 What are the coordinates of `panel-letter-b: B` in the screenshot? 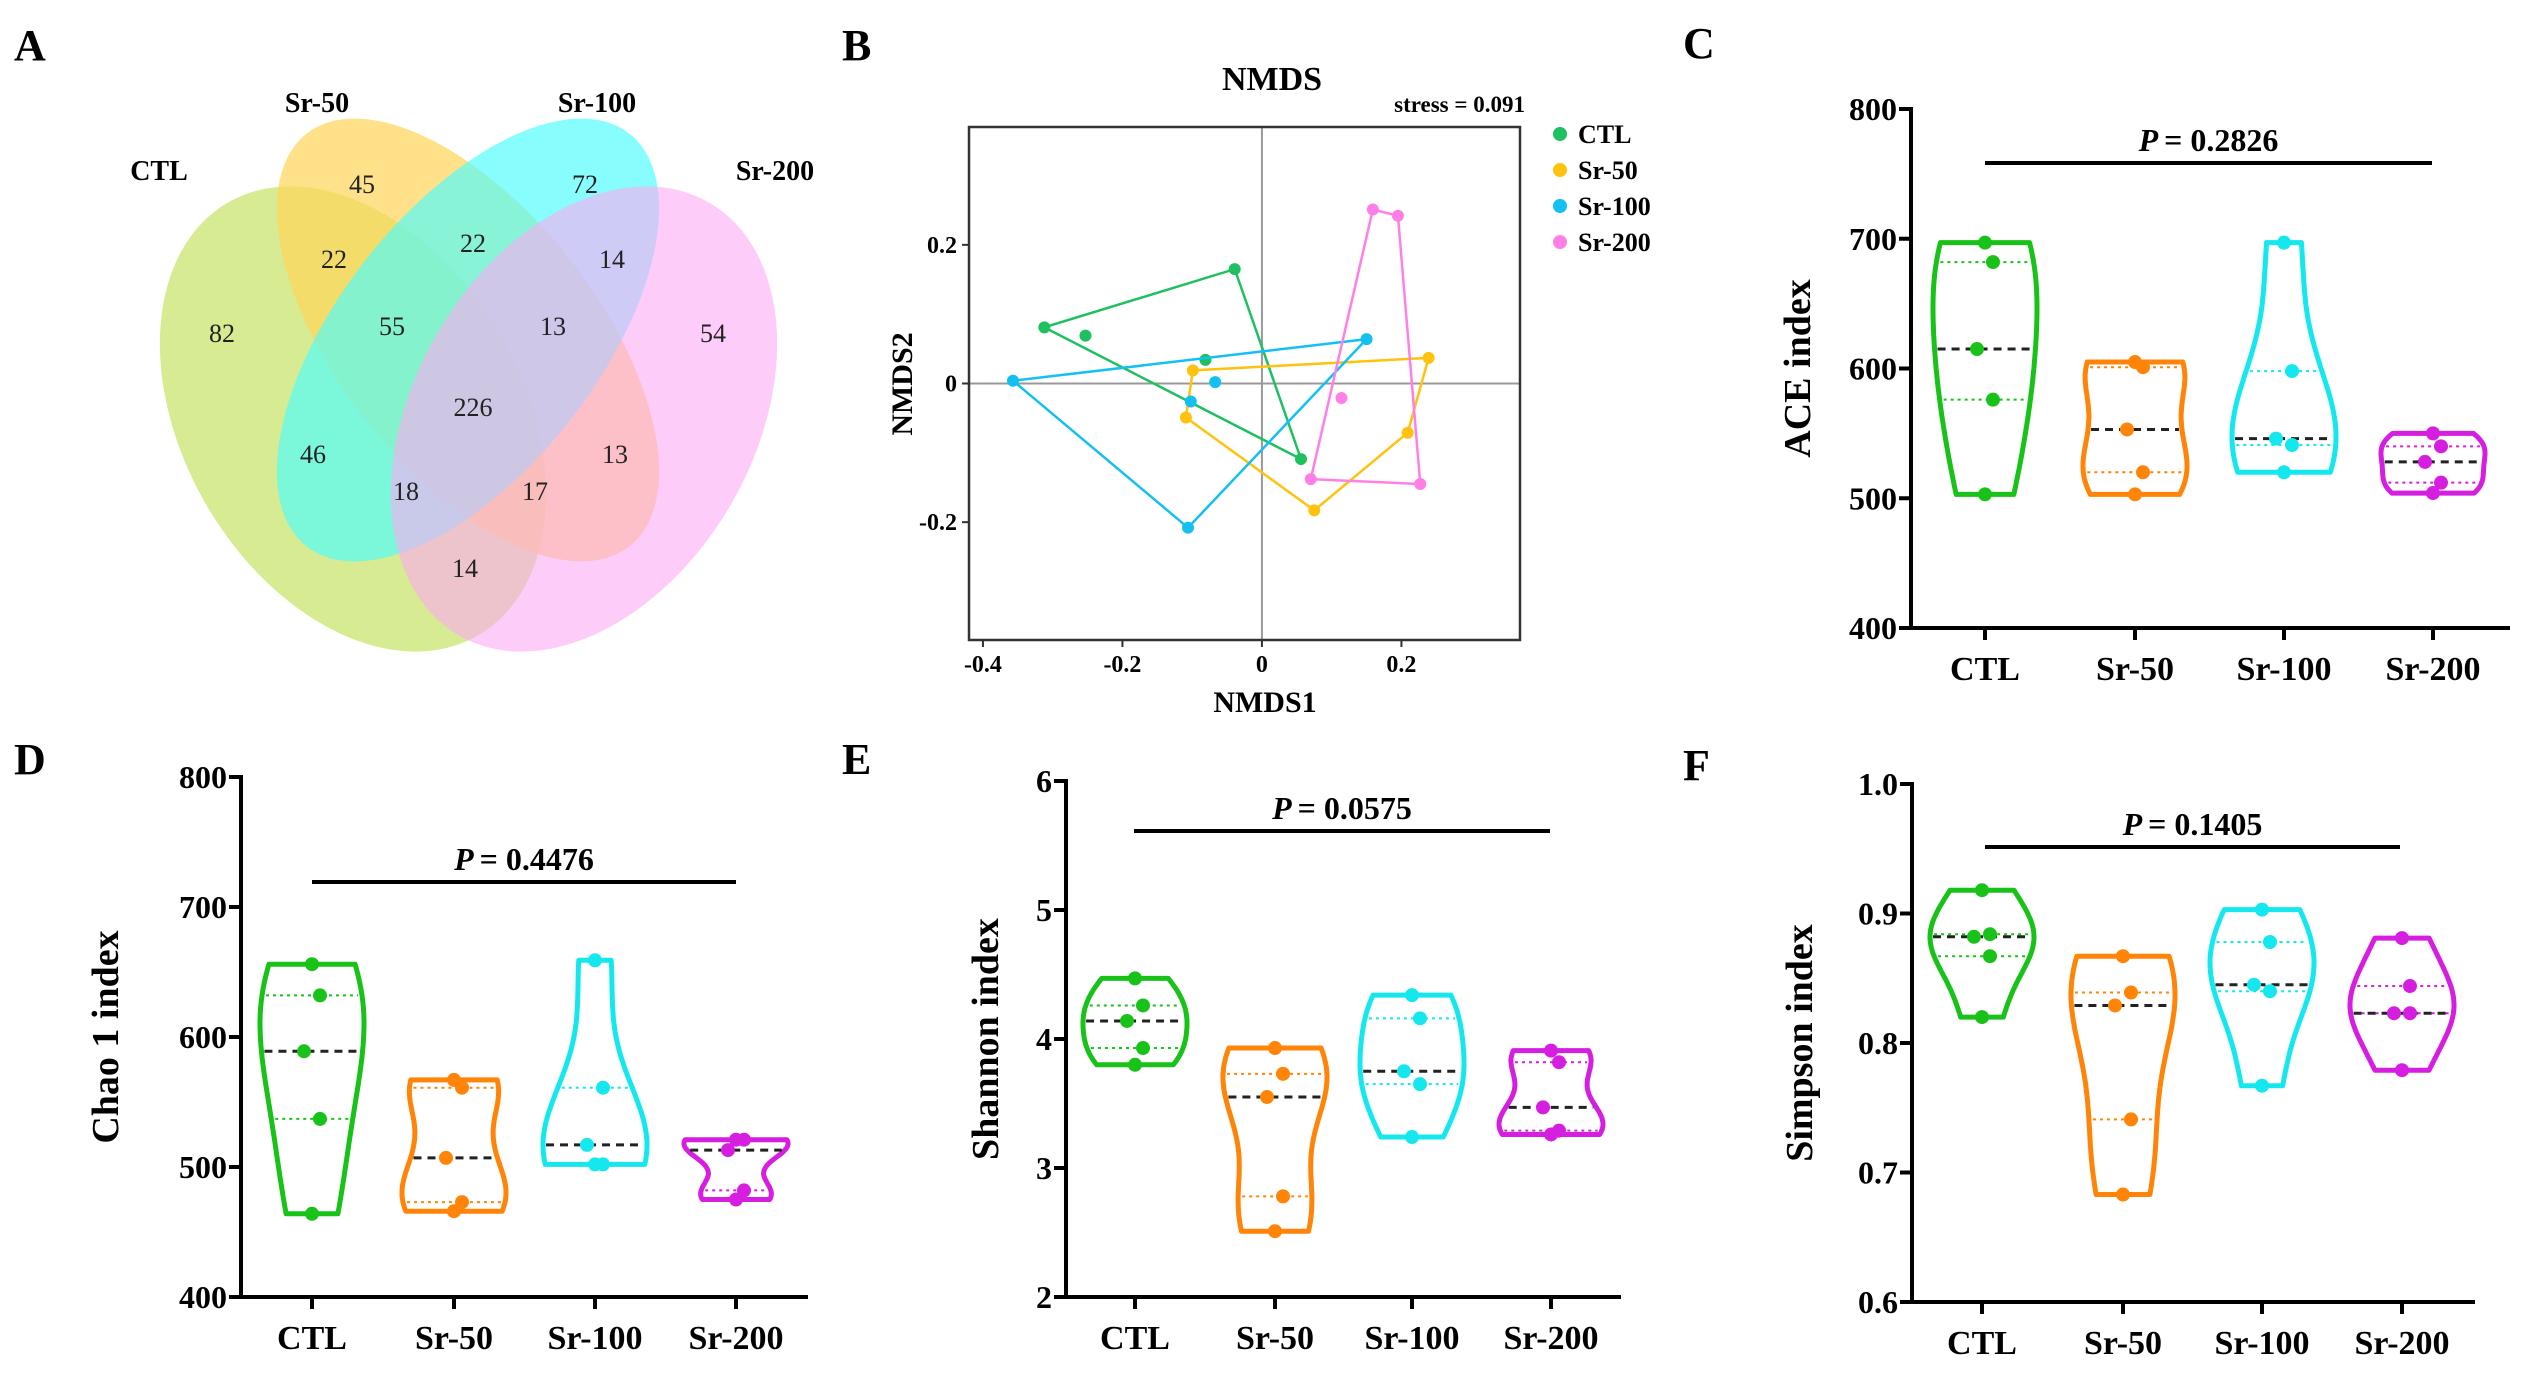 It's located at (856, 45).